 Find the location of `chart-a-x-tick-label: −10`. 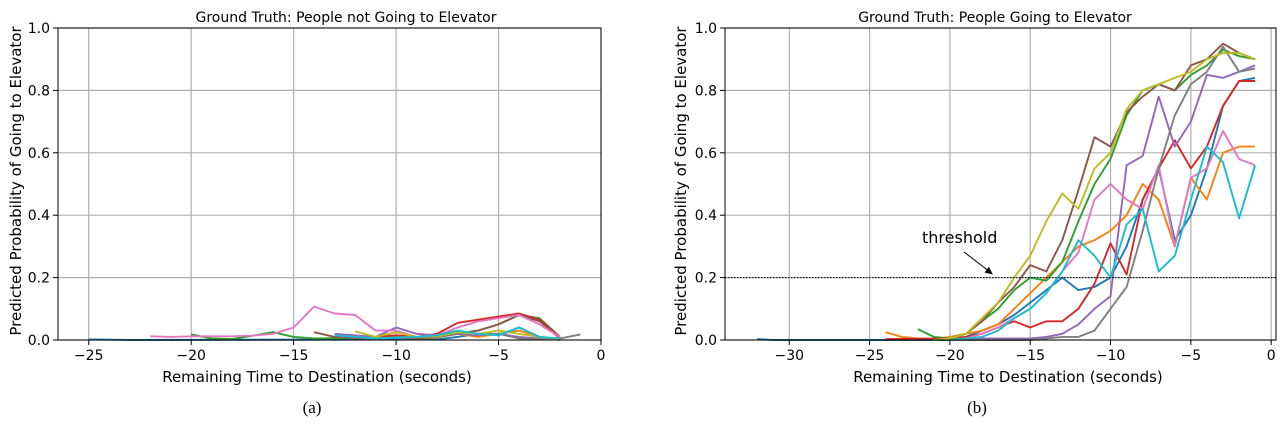

chart-a-x-tick-label: −10 is located at coordinates (396, 356).